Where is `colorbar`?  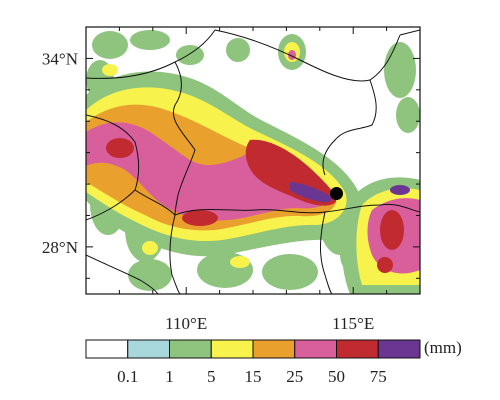
colorbar is located at coordinates (253, 349).